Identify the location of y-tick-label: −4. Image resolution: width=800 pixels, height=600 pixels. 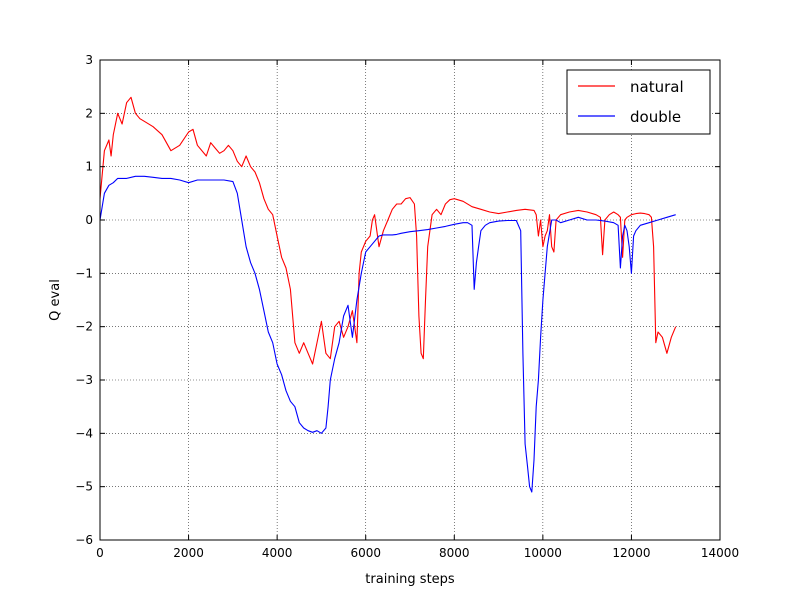
(84, 433).